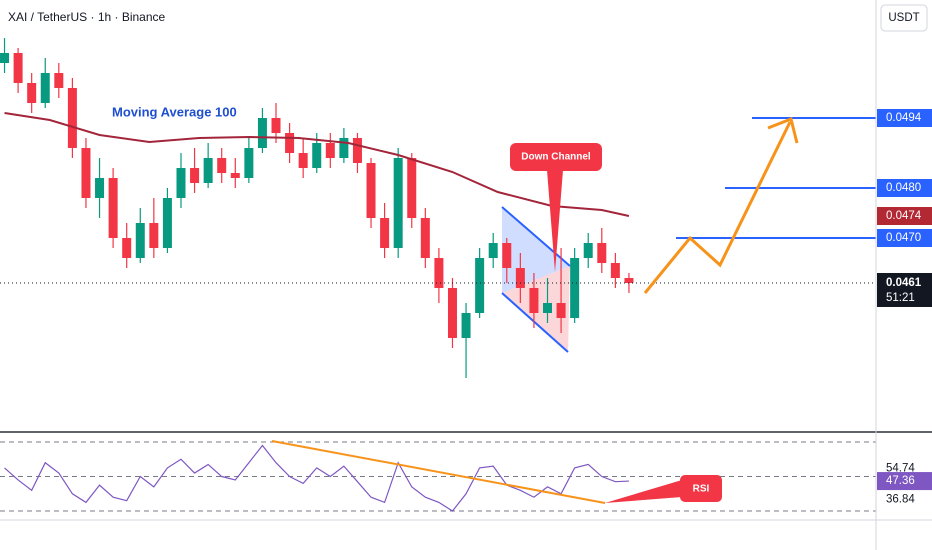 This screenshot has height=550, width=932. Describe the element at coordinates (904, 283) in the screenshot. I see `current-price-label: 0.0461` at that location.